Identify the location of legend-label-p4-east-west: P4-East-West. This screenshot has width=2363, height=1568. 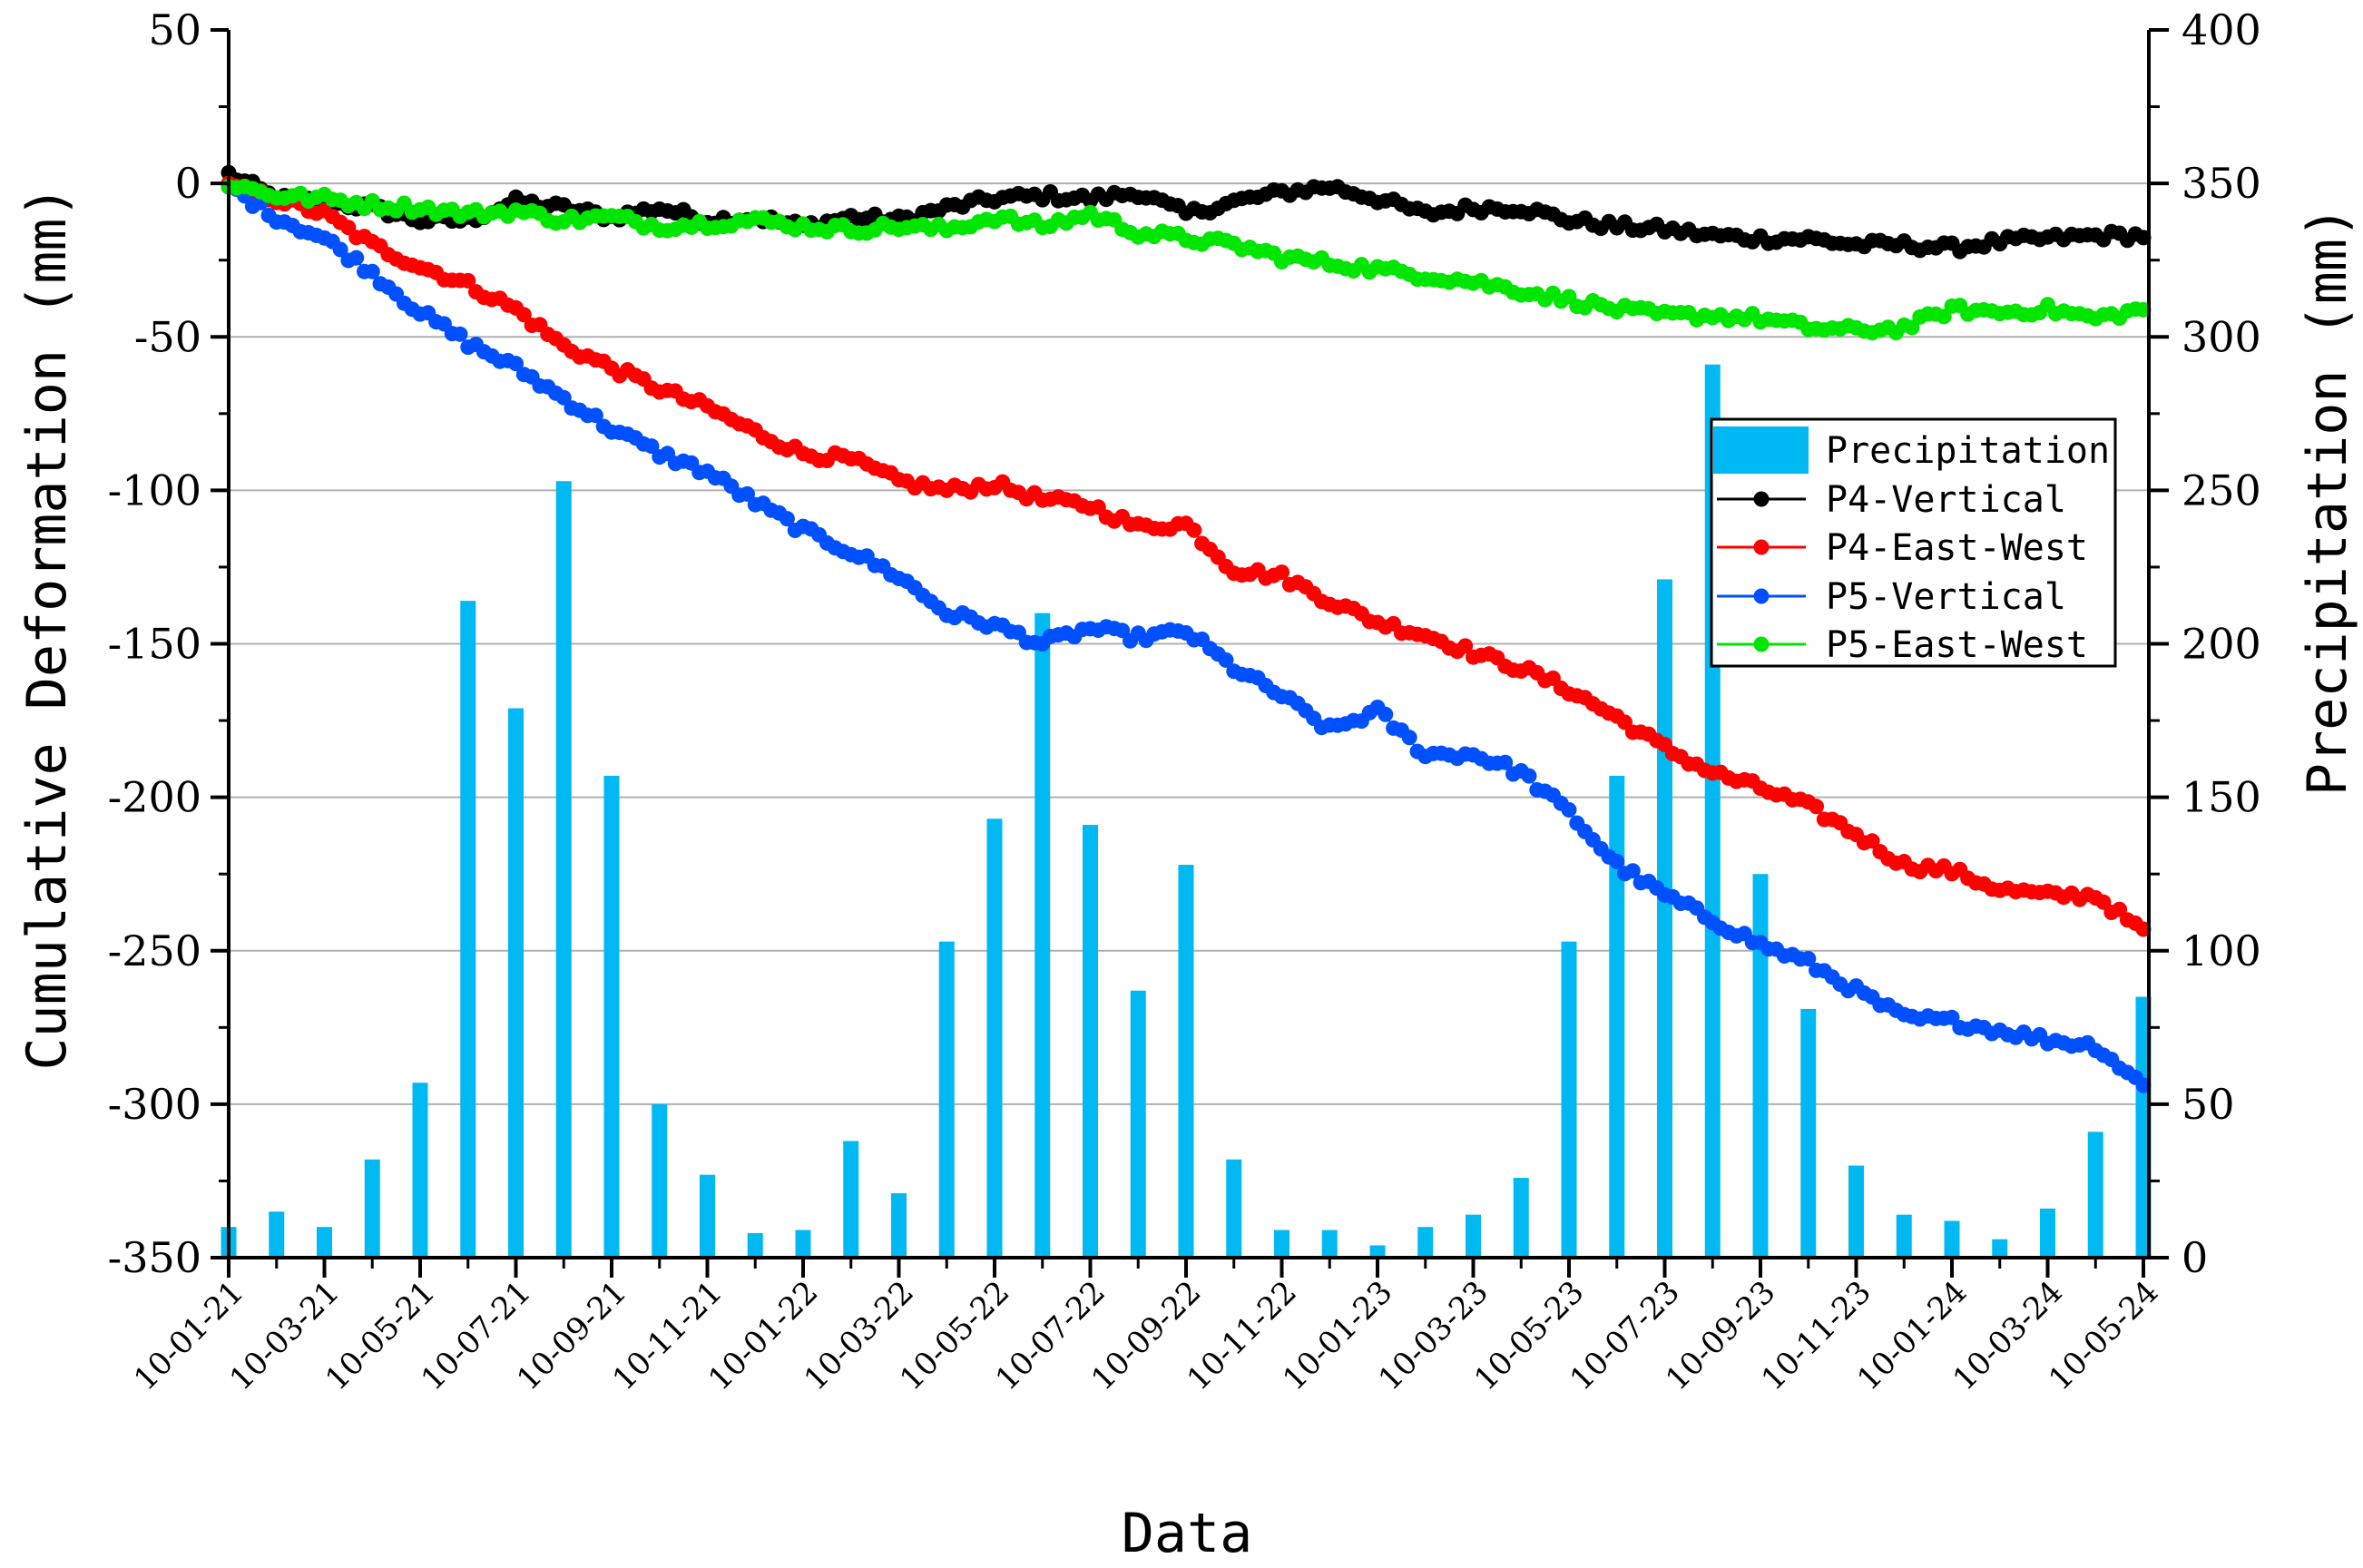
(1957, 548).